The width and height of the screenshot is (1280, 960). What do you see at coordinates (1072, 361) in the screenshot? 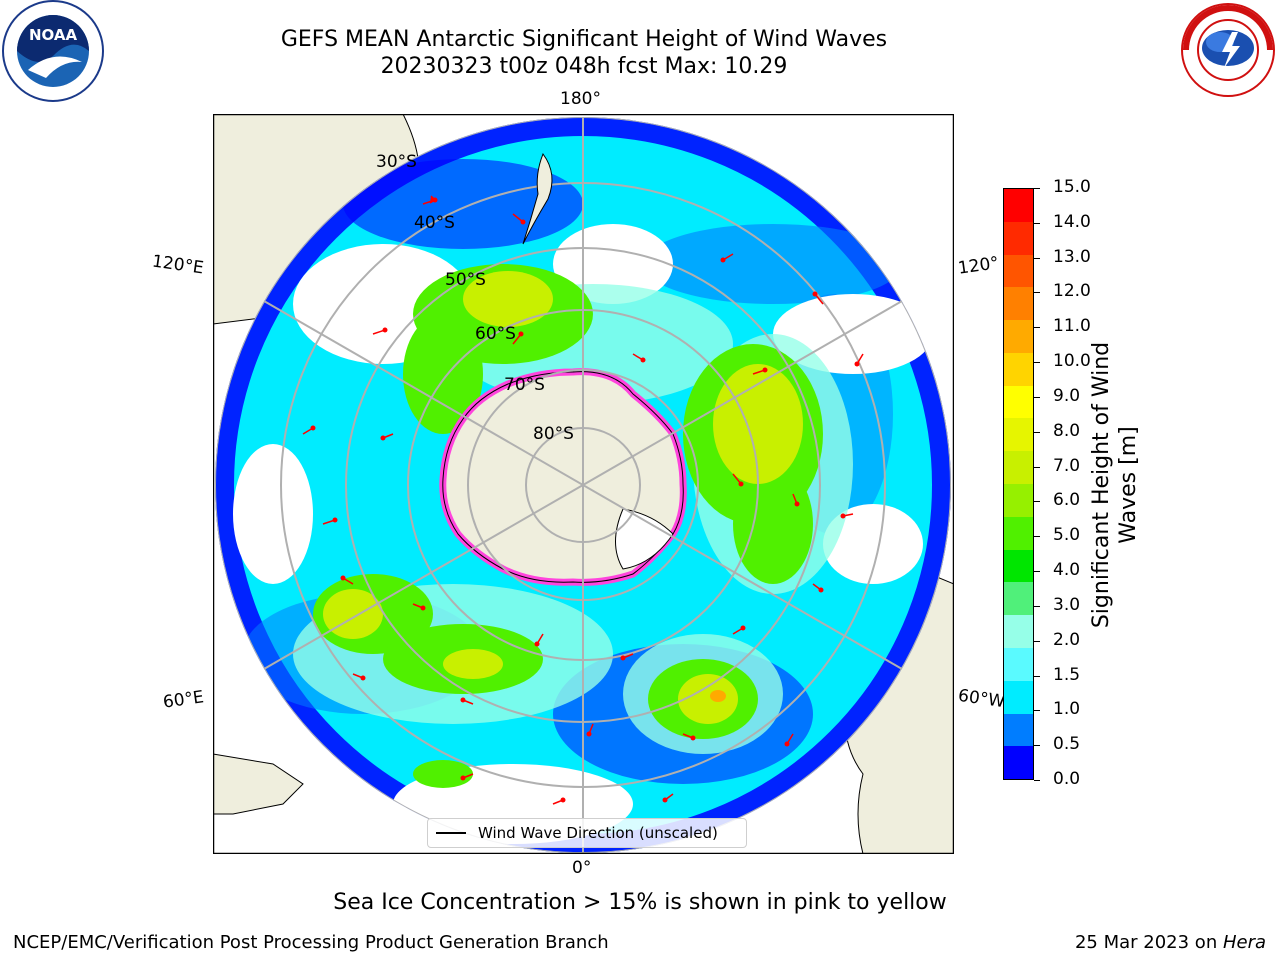
I see `colorbar-tick-label: 10.0` at bounding box center [1072, 361].